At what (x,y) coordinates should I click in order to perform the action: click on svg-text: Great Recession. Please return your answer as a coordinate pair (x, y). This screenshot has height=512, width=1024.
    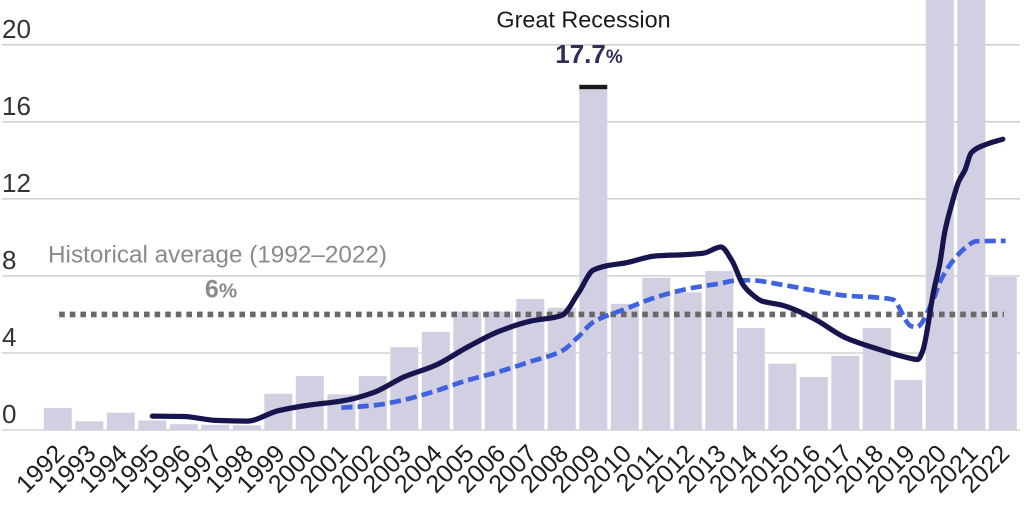
    Looking at the image, I should click on (583, 20).